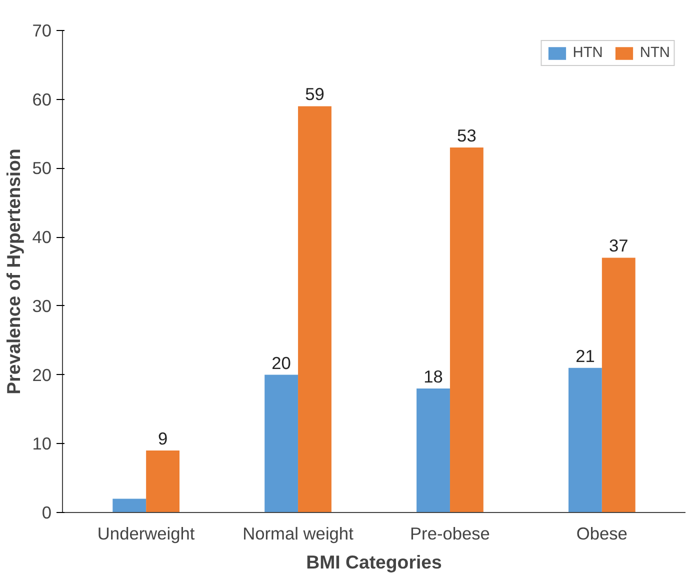  What do you see at coordinates (146, 534) in the screenshot?
I see `x-tick-label: Underweight` at bounding box center [146, 534].